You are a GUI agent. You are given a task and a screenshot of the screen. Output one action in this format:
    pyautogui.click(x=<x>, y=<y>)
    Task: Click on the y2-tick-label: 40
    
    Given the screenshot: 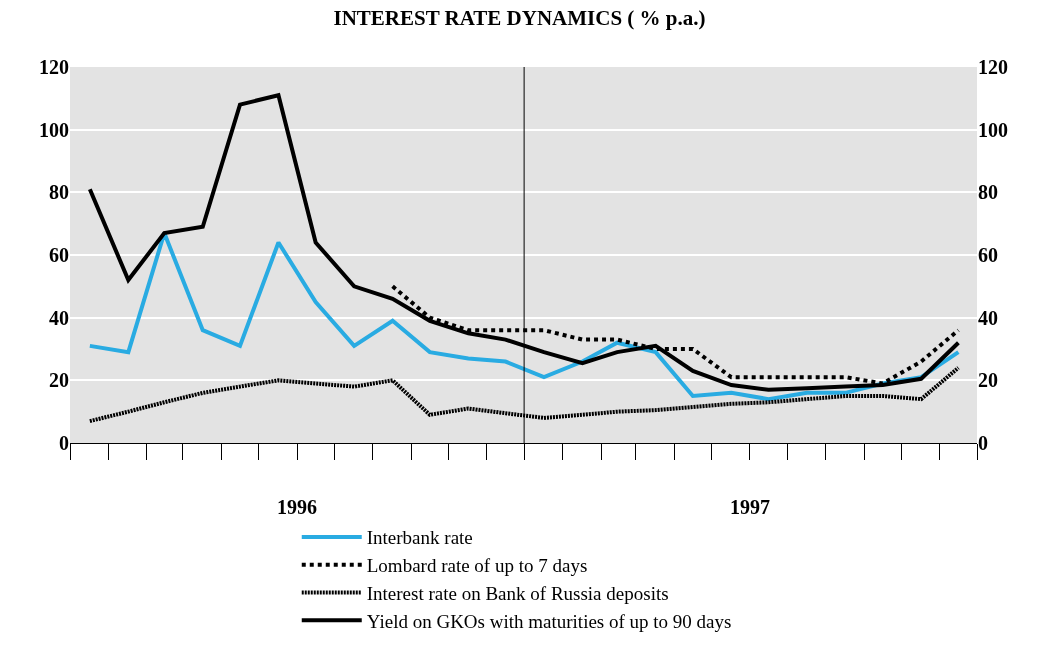 What is the action you would take?
    pyautogui.click(x=988, y=317)
    